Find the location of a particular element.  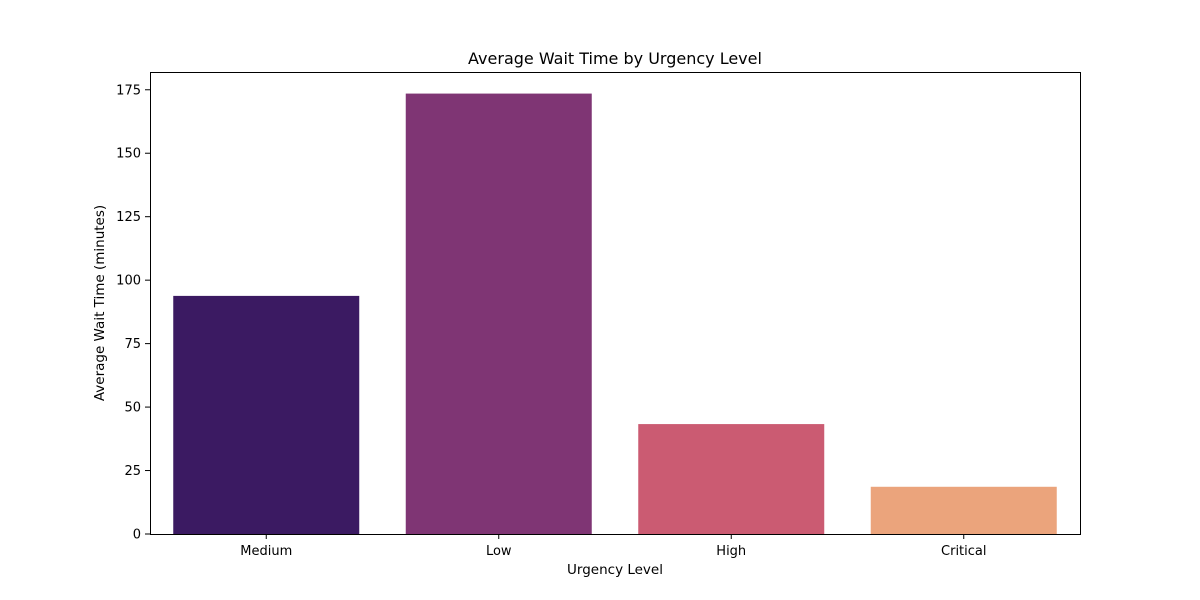

x-tick-label: High is located at coordinates (731, 551).